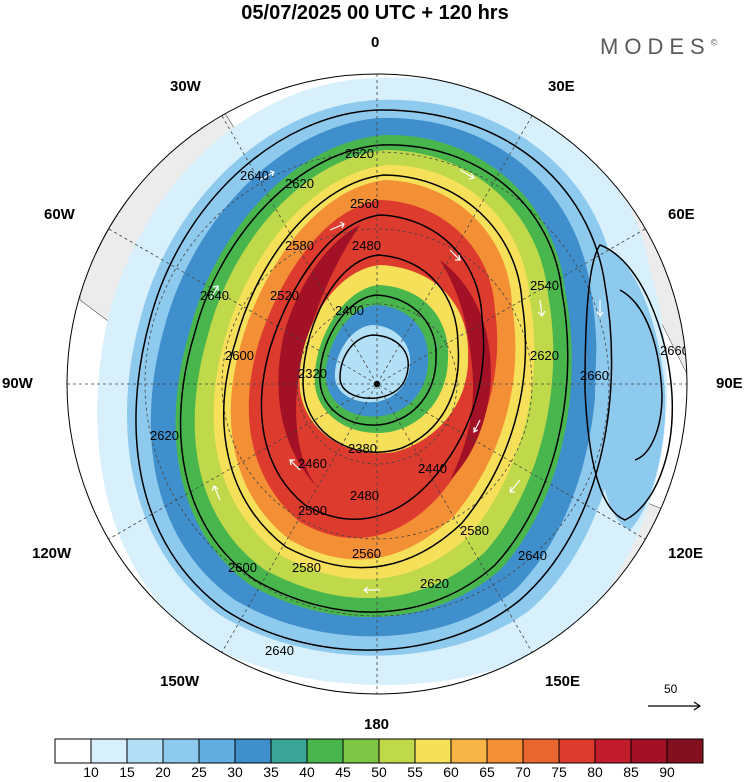 This screenshot has width=750, height=782. Describe the element at coordinates (686, 553) in the screenshot. I see `lon-label-120e: 120E` at that location.